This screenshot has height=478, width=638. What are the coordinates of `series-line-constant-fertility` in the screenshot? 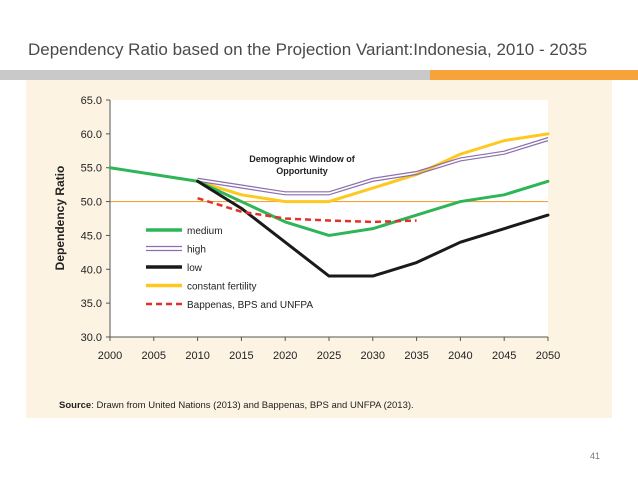 It's located at (373, 168).